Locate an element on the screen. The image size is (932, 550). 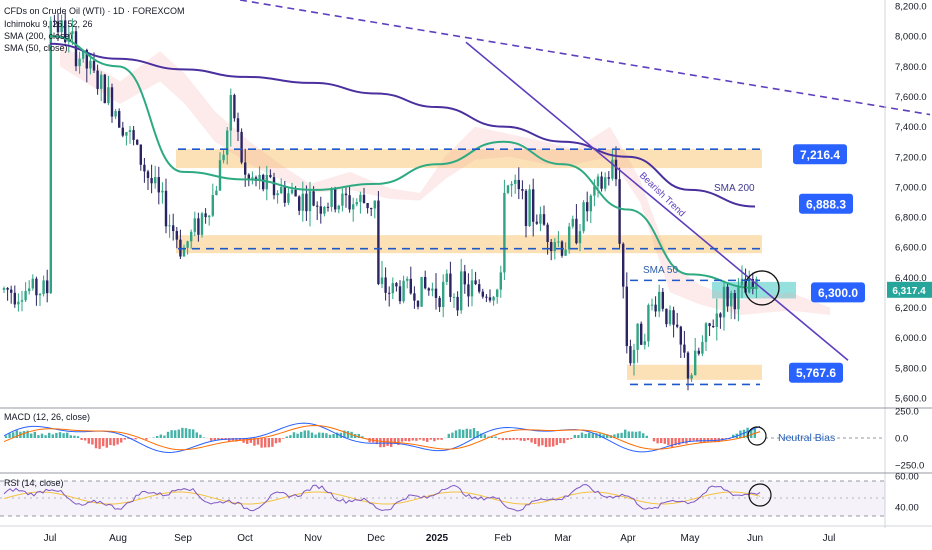
level-label-text: 5,767.6 is located at coordinates (816, 373).